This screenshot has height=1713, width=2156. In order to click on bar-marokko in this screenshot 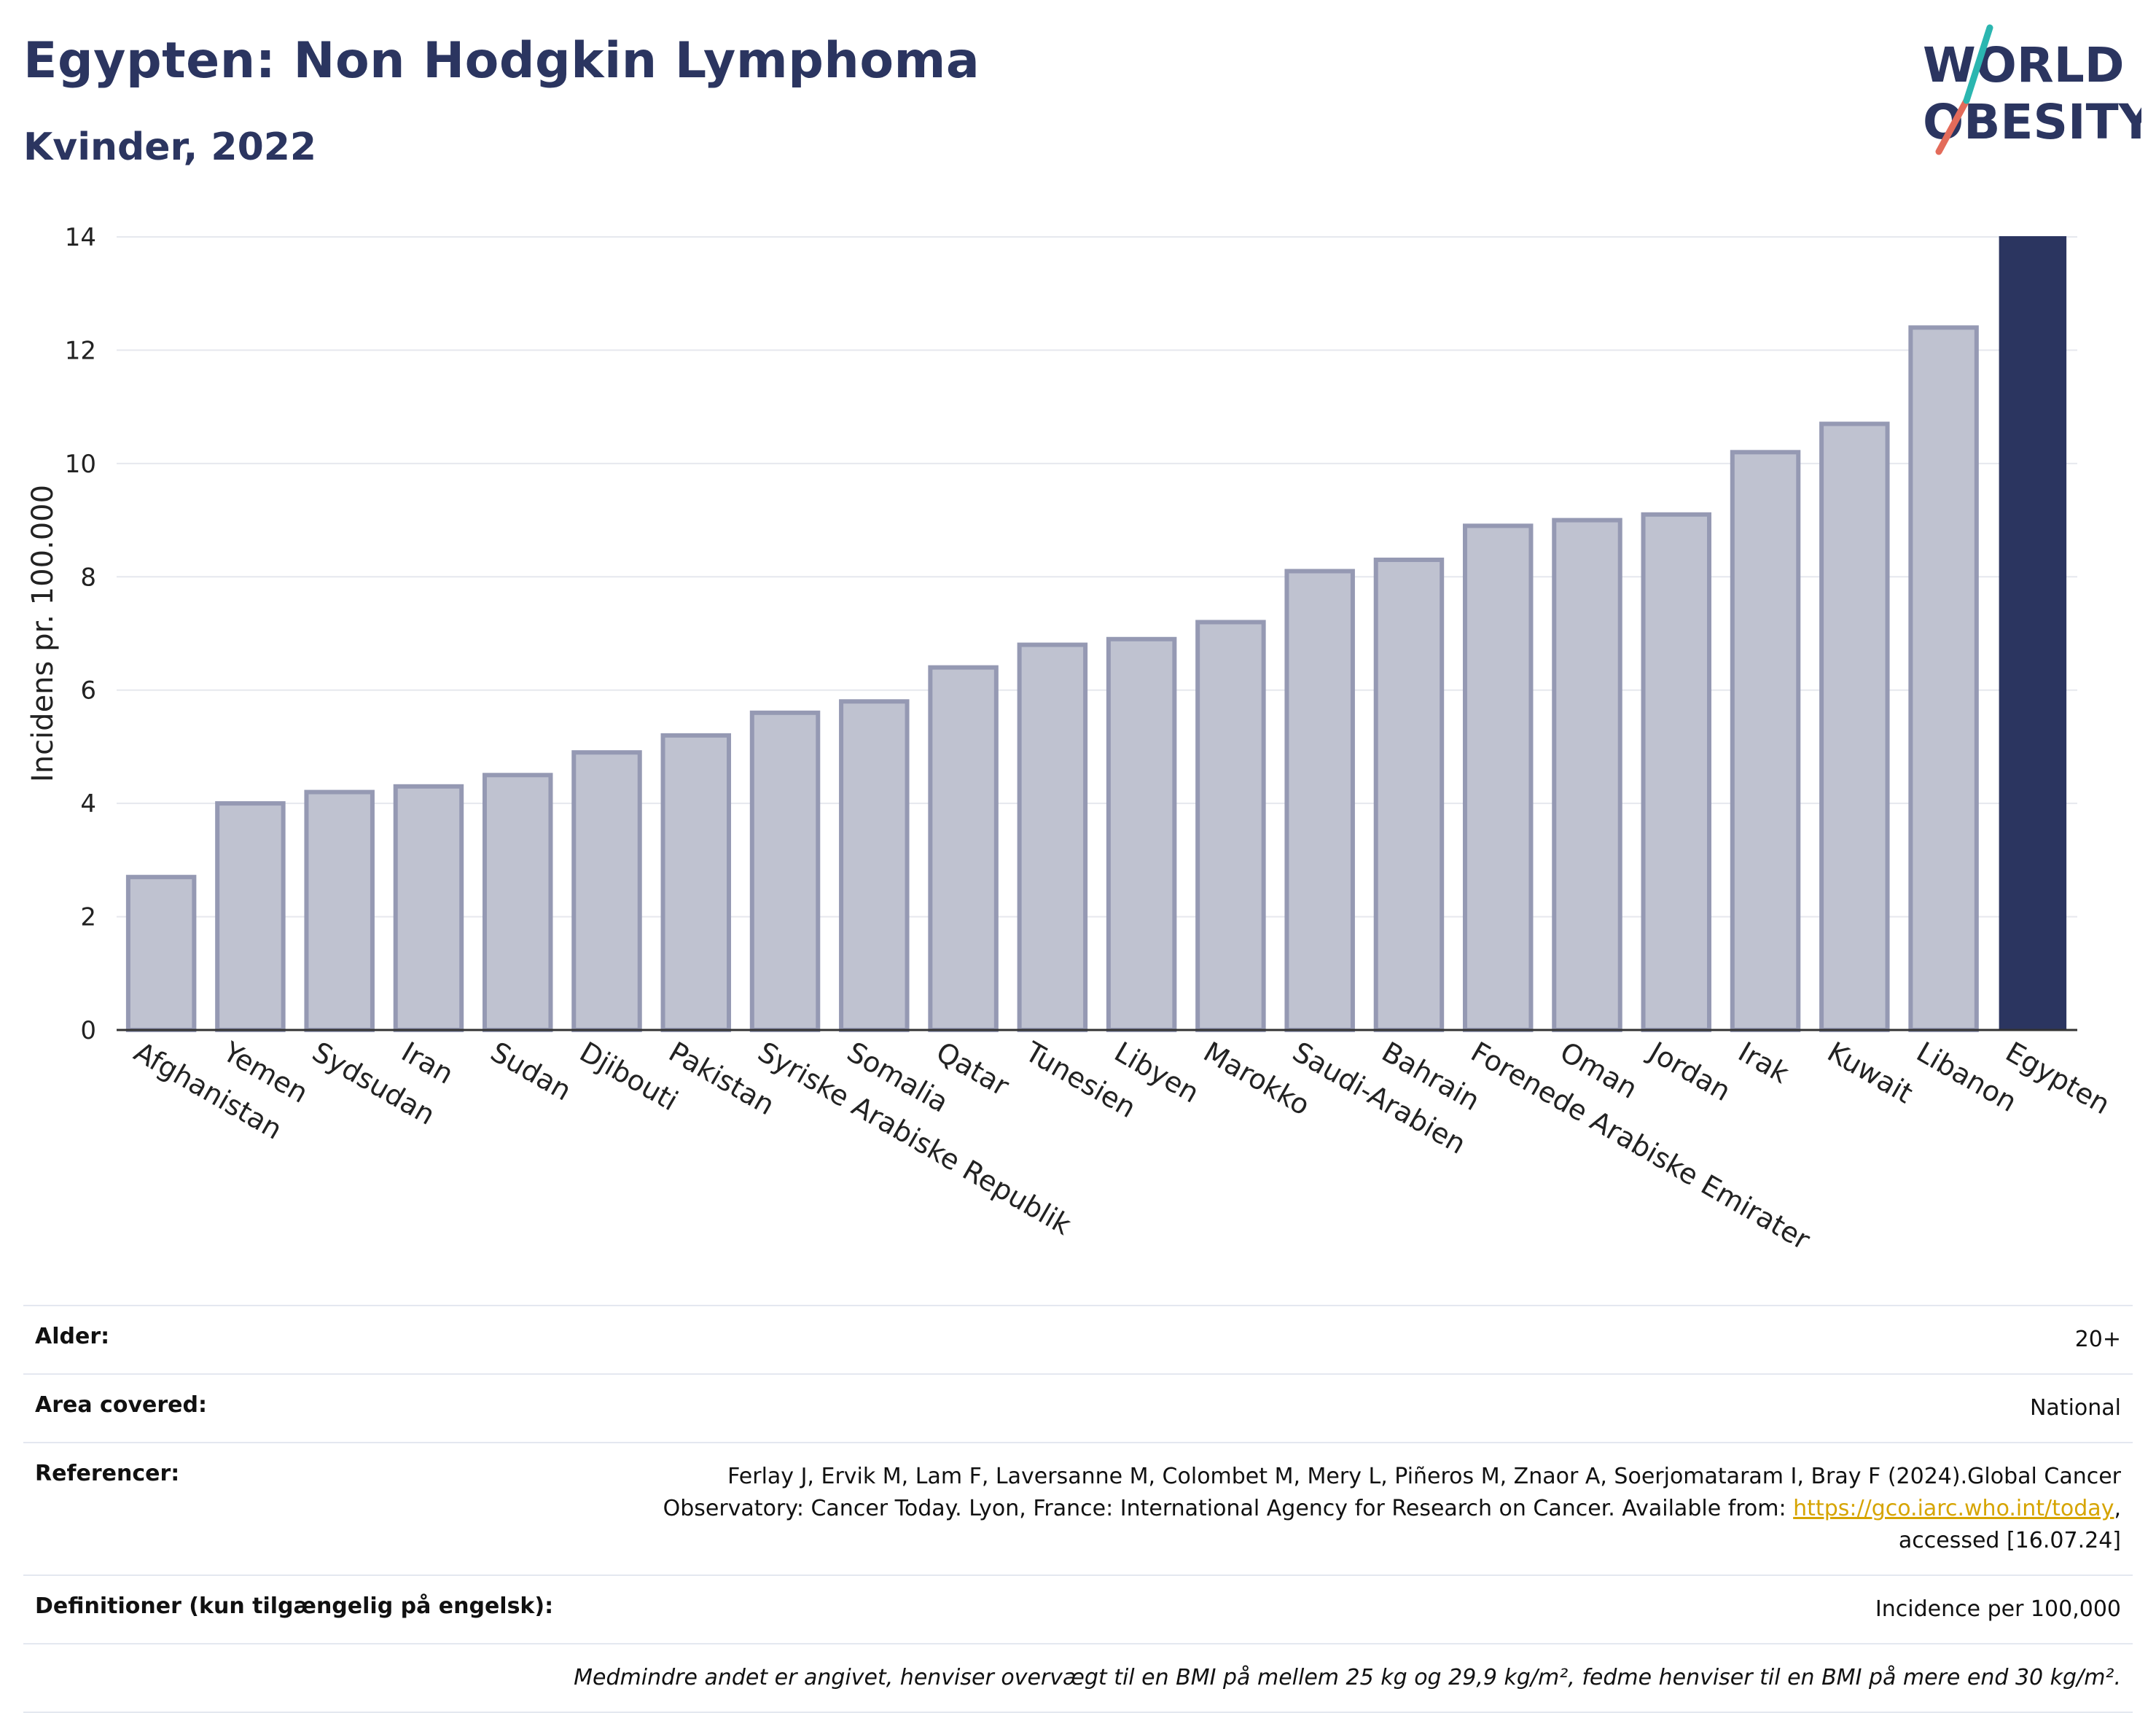, I will do `click(1230, 826)`.